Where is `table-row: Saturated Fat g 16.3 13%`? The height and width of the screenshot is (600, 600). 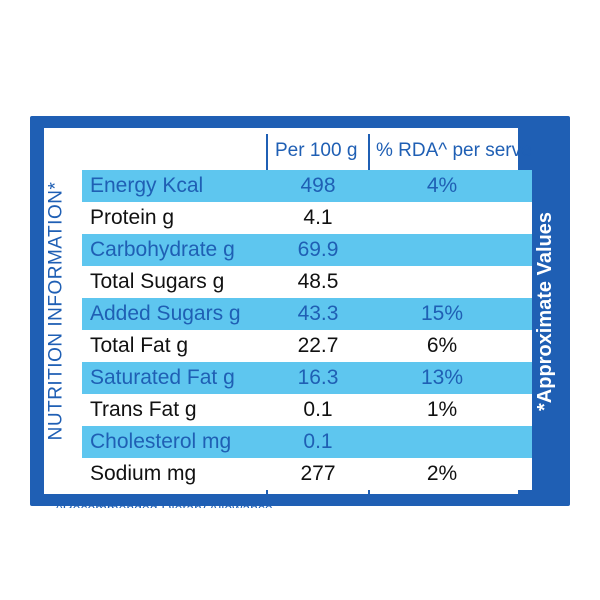 table-row: Saturated Fat g 16.3 13% is located at coordinates (307, 378).